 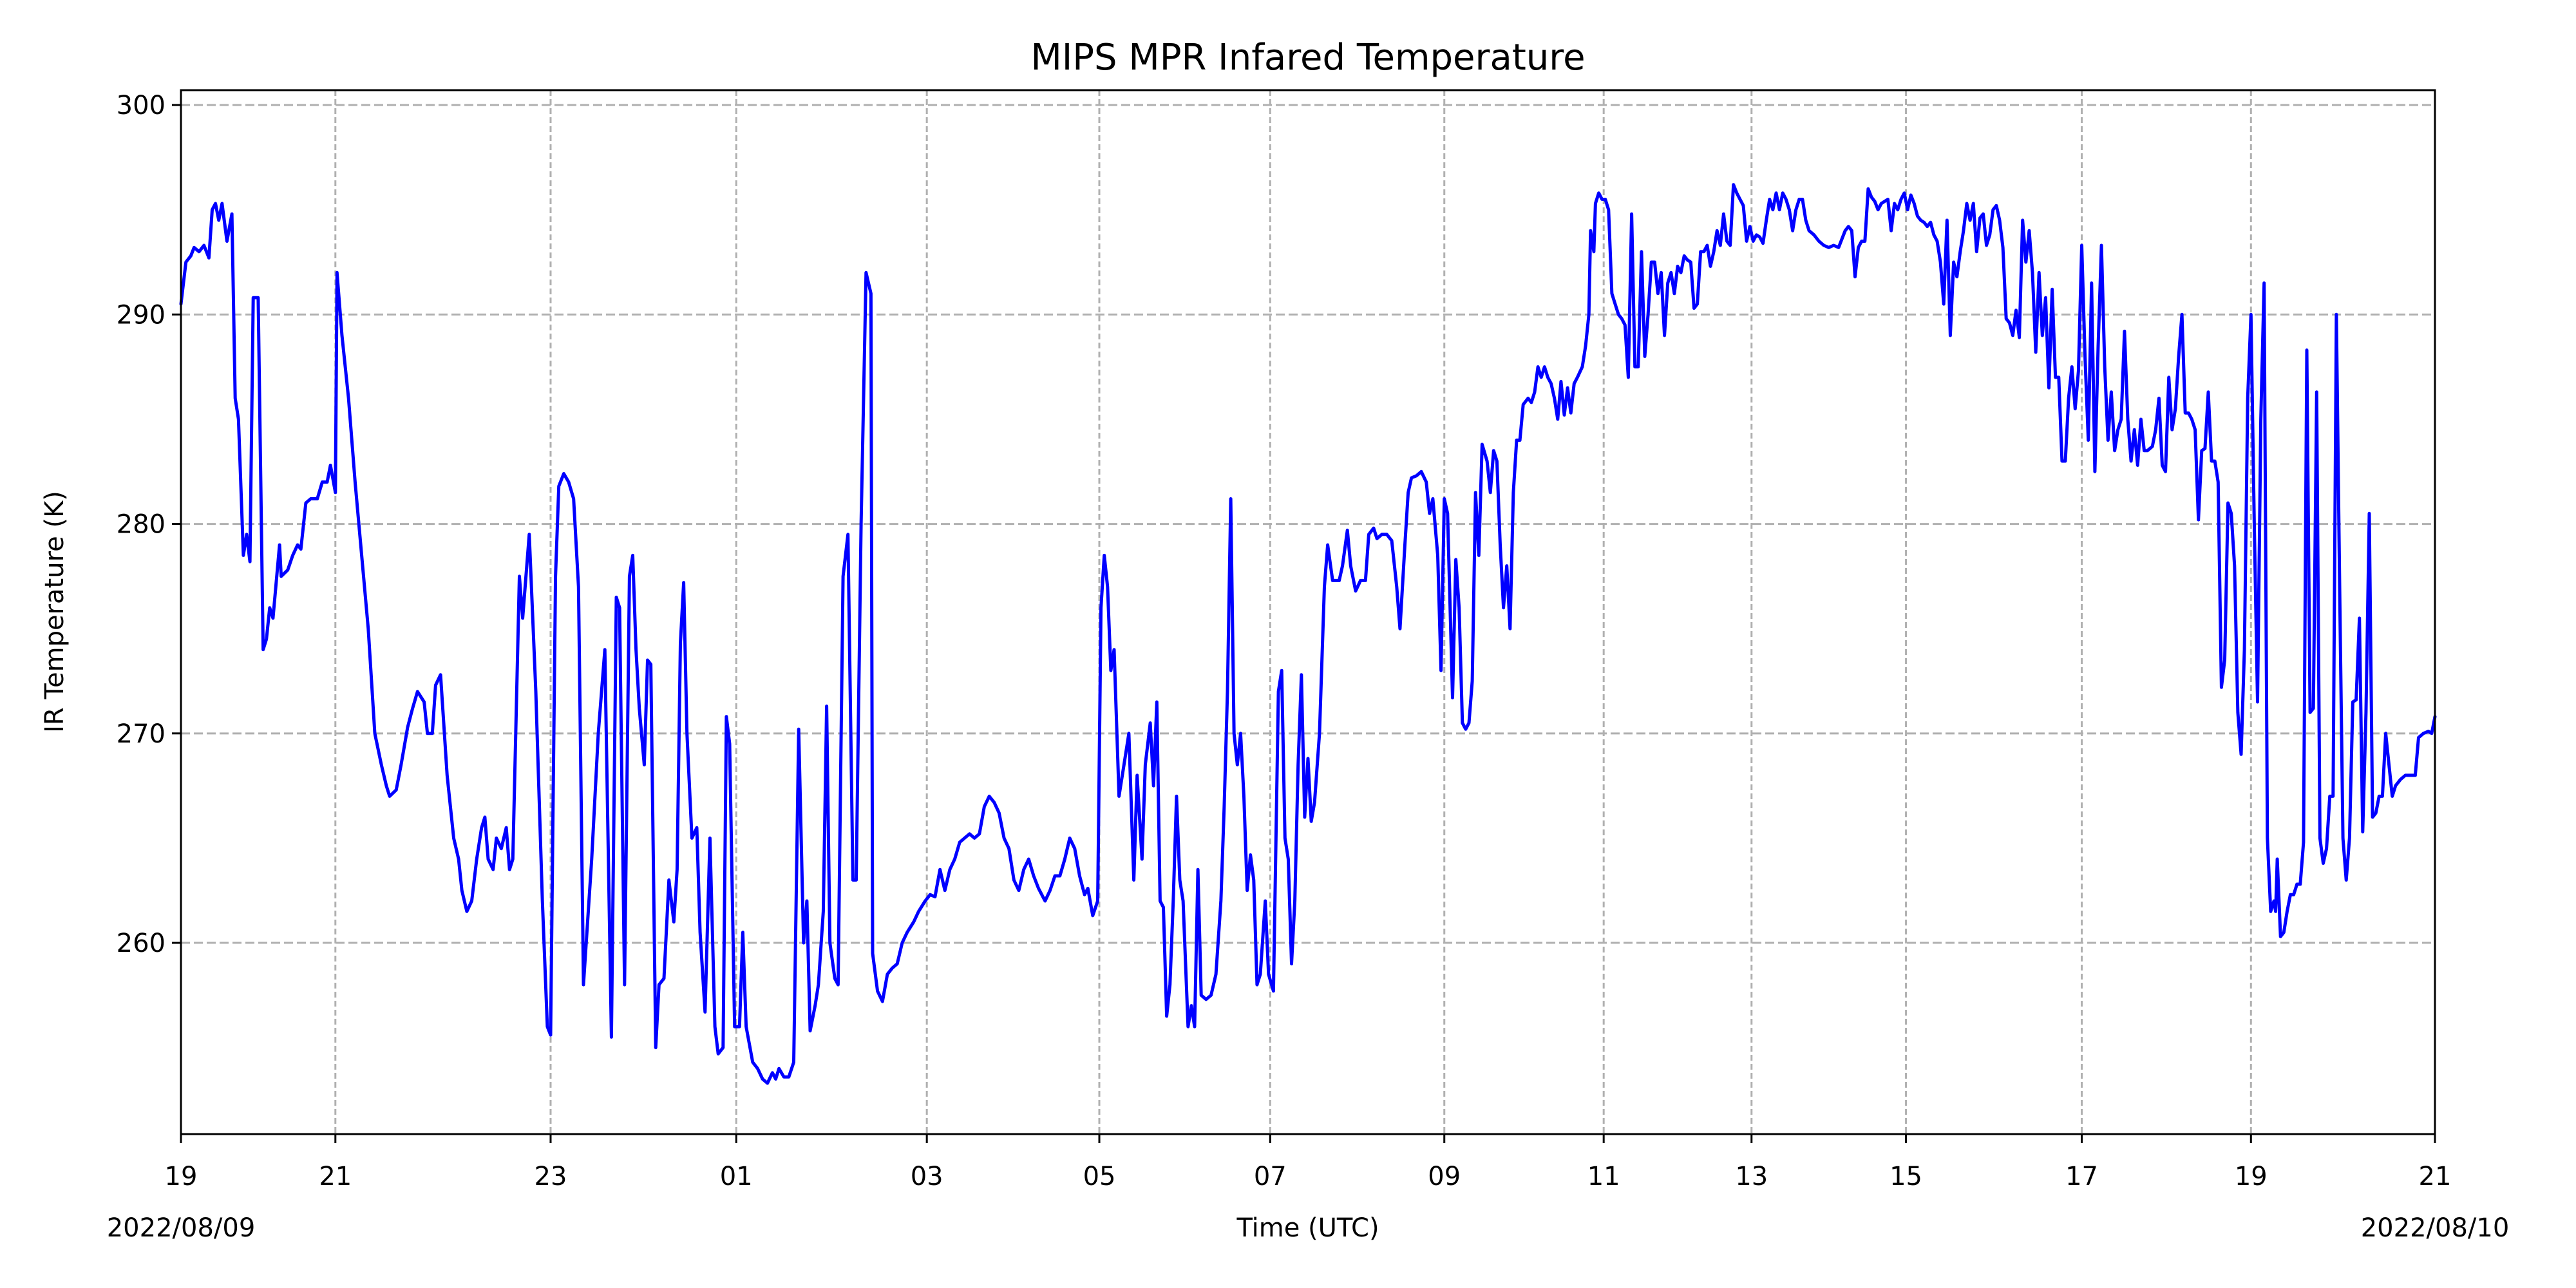 I want to click on x-tick-label: 05, so click(x=1099, y=1176).